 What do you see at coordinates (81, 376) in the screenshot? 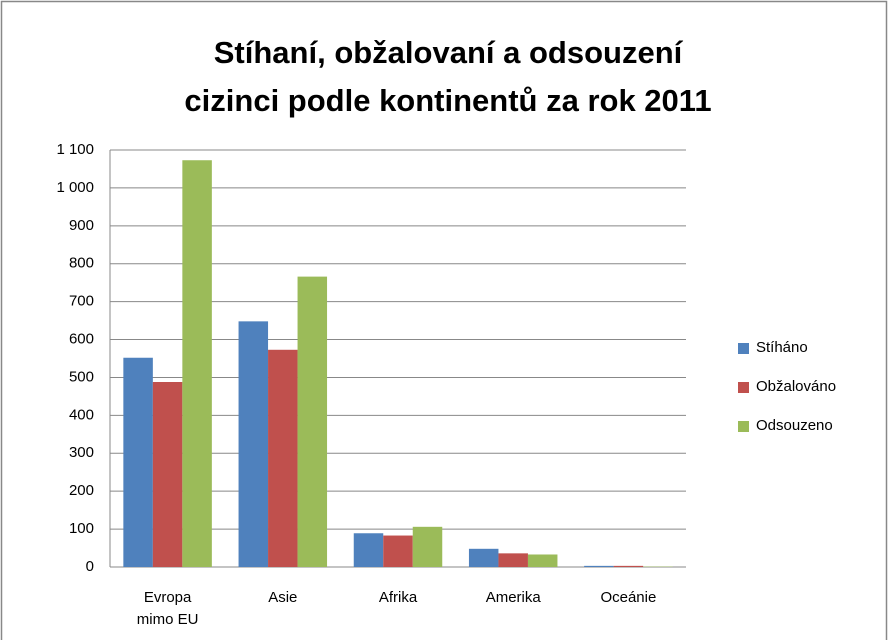
I see `y-tick-label: 500` at bounding box center [81, 376].